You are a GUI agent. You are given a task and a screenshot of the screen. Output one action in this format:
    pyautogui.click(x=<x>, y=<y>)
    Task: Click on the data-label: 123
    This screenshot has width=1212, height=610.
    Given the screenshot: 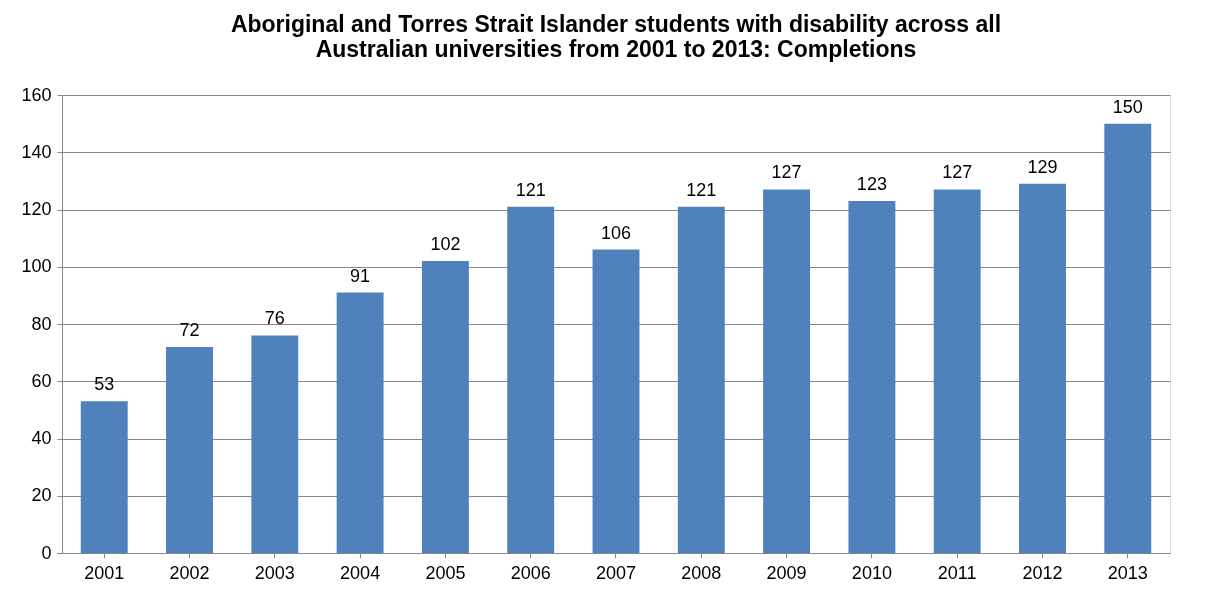 What is the action you would take?
    pyautogui.click(x=871, y=183)
    